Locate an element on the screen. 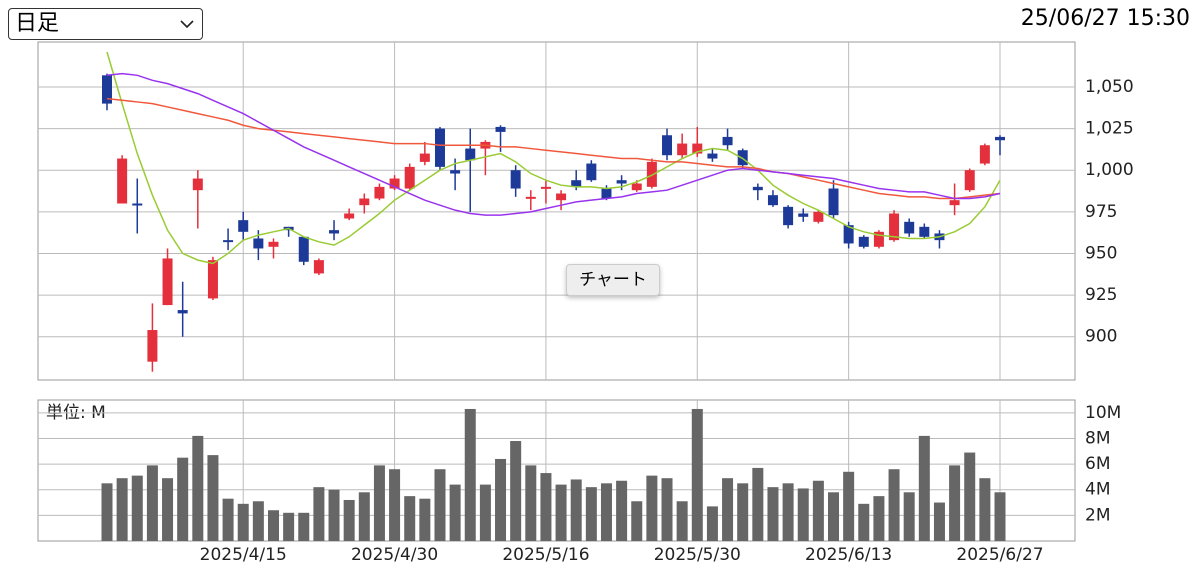 This screenshot has height=566, width=1200. x-tick-label: 2025/6/27 is located at coordinates (999, 555).